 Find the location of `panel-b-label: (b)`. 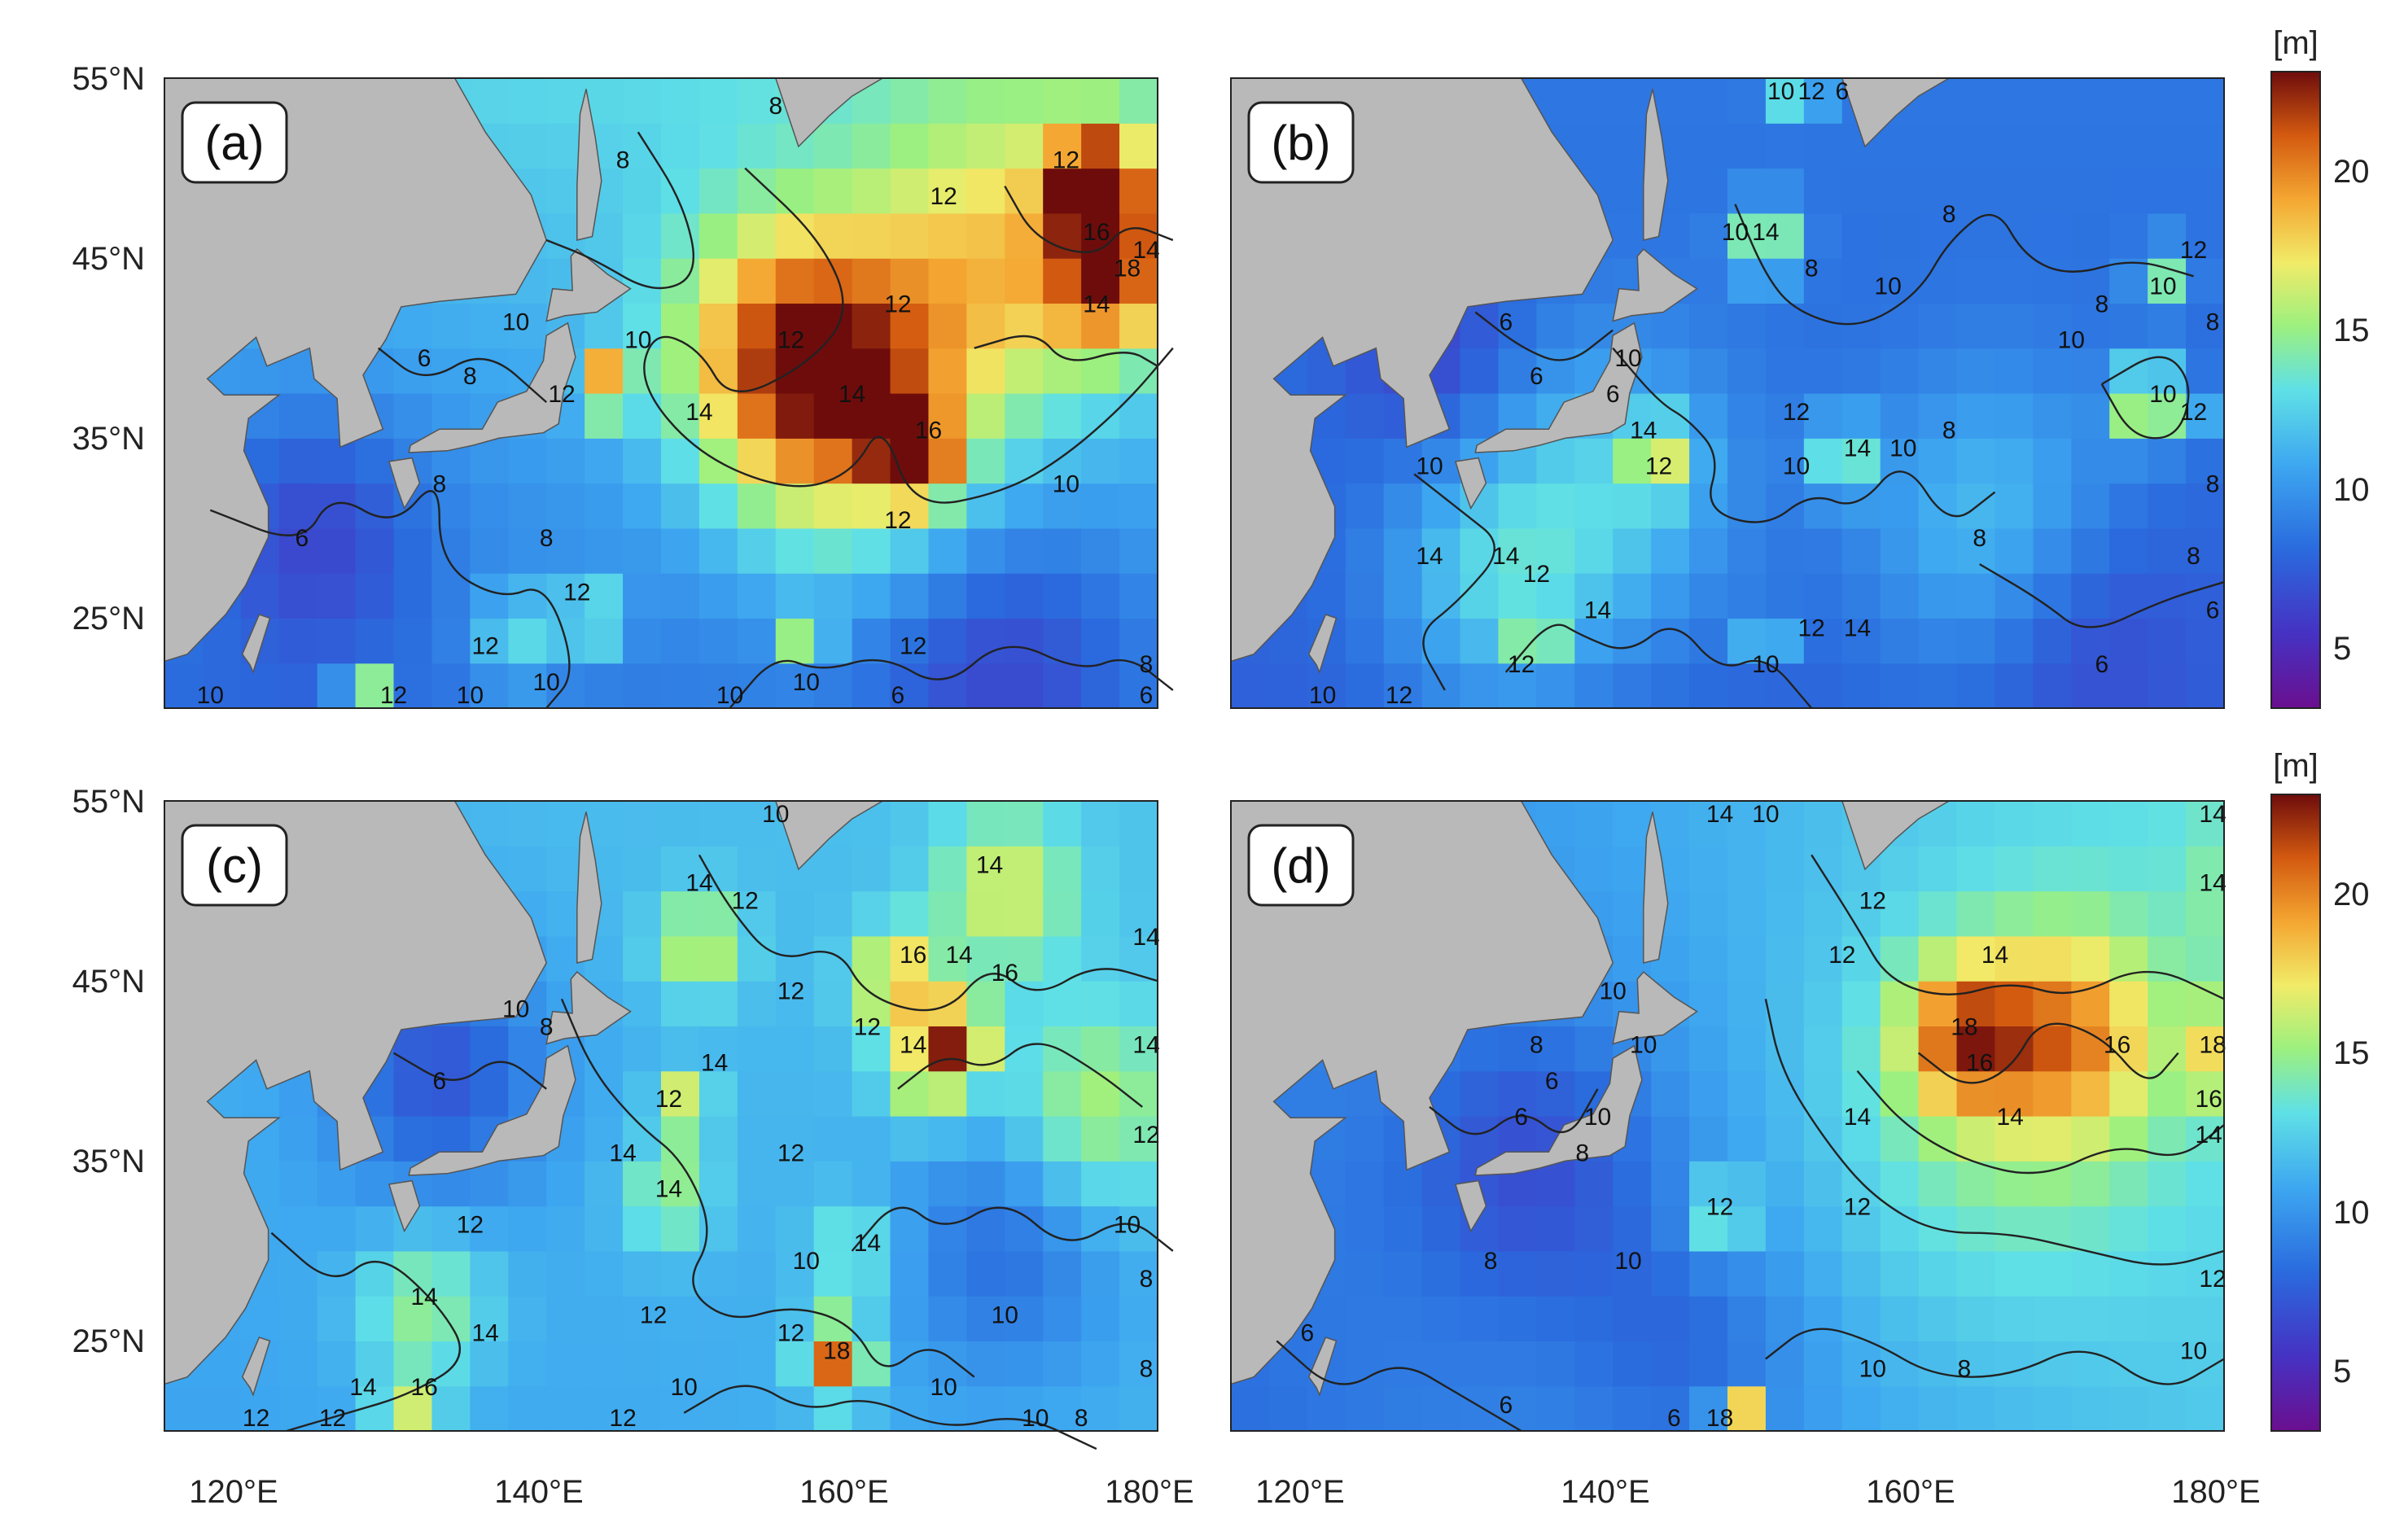

panel-b-label: (b) is located at coordinates (1300, 143).